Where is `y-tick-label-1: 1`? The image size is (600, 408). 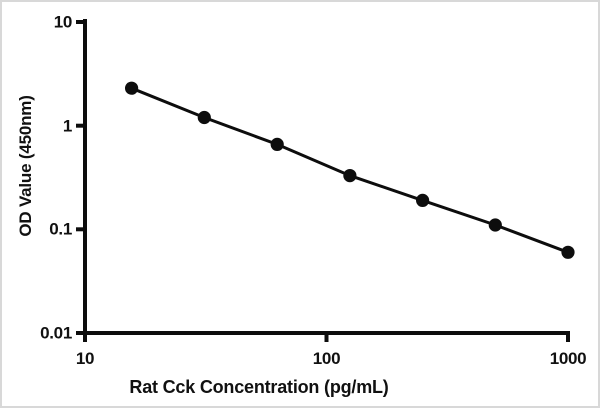 y-tick-label-1: 1 is located at coordinates (67, 126).